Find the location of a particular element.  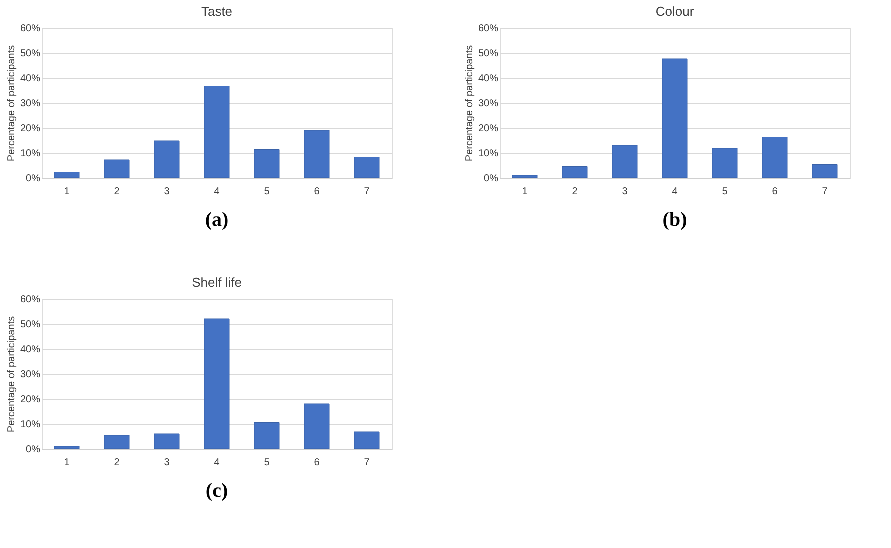

chart-title: Shelf life is located at coordinates (217, 282).